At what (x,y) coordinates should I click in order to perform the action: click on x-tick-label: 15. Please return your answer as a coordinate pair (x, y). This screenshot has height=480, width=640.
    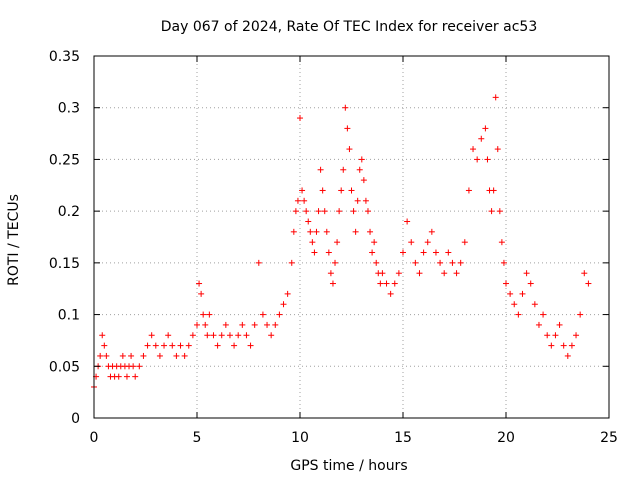
    Looking at the image, I should click on (403, 438).